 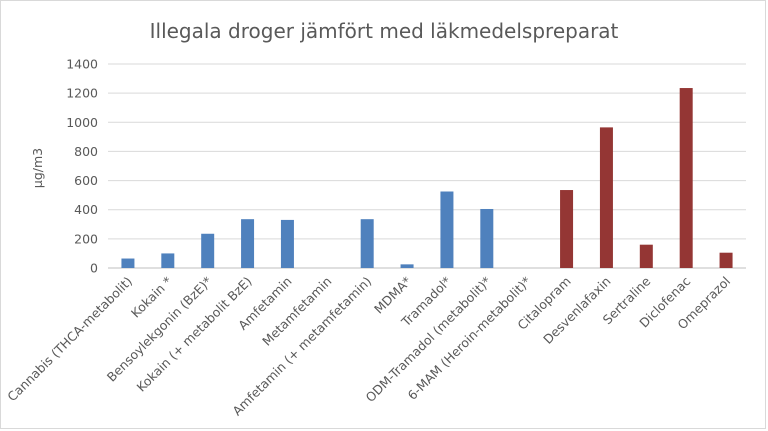 I want to click on y-tick-labels: 0 200 400 600 800 1000 1200 1400, so click(x=82, y=166).